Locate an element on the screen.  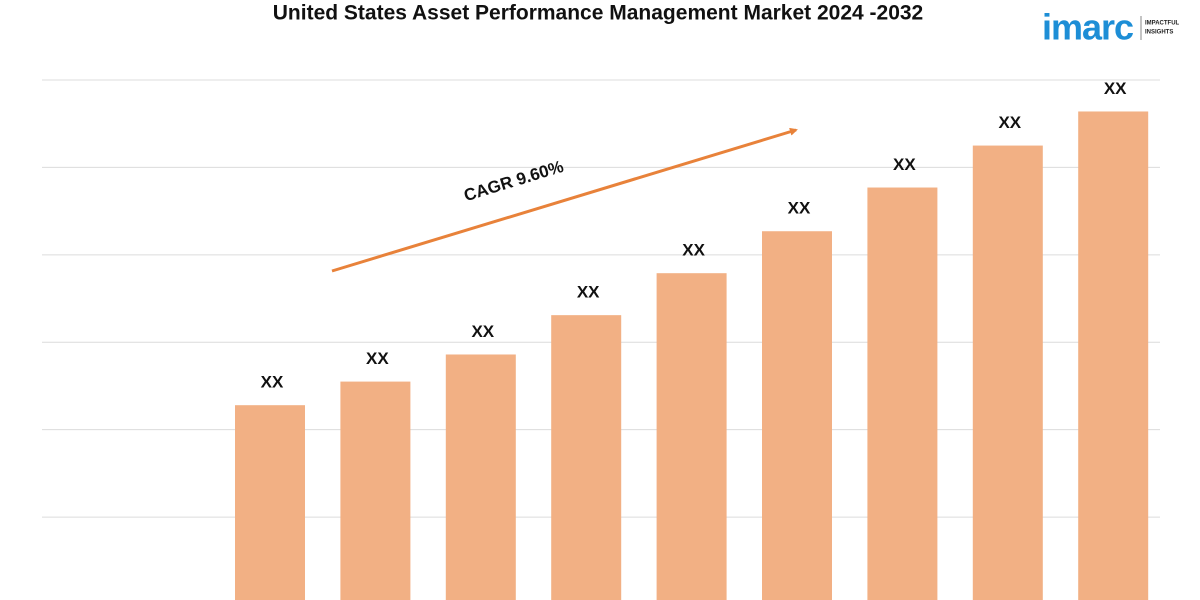
logo: imarc IMPACTFUL INSIGHTS is located at coordinates (1111, 27).